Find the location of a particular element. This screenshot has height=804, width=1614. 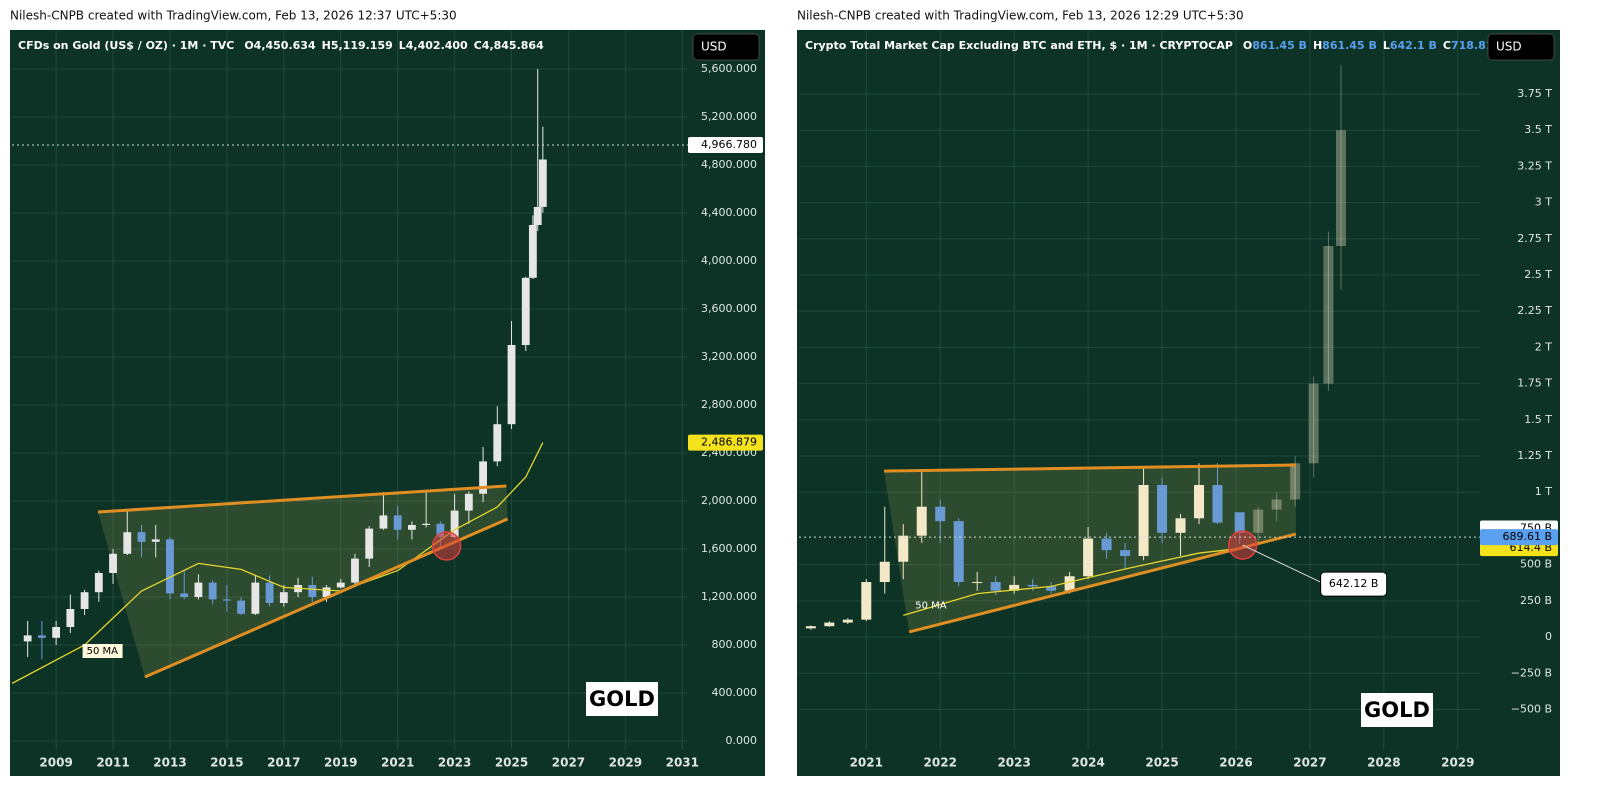

x-tick-label: 2031 is located at coordinates (682, 763).